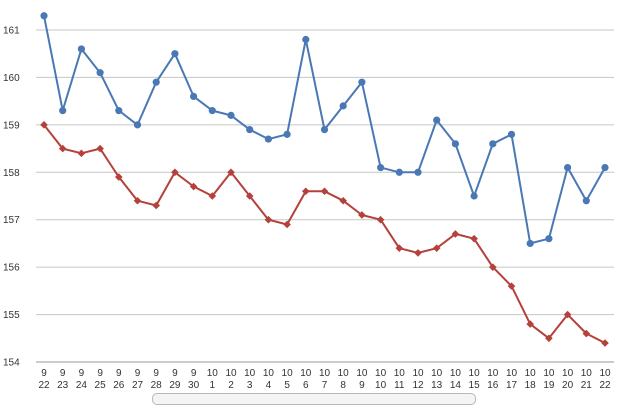 The width and height of the screenshot is (640, 405). I want to click on x-tick-label: 10 8, so click(344, 379).